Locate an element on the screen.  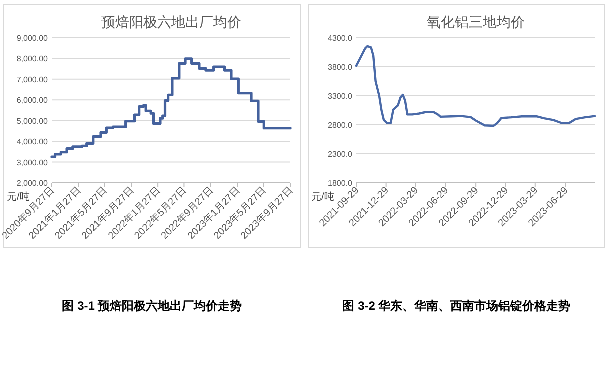
y-tick-label: 3,000.00 is located at coordinates (32, 163).